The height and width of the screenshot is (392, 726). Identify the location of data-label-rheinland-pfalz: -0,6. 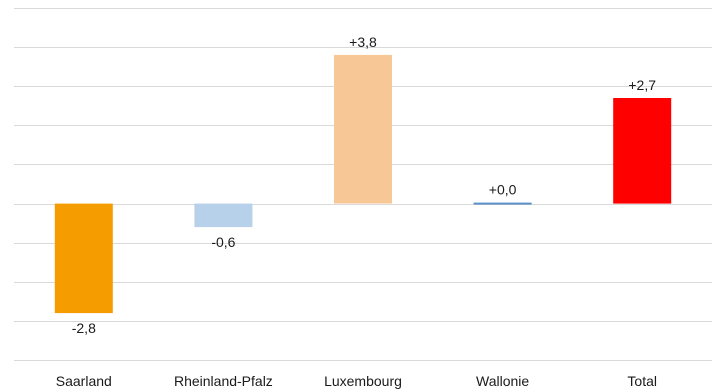
(223, 242).